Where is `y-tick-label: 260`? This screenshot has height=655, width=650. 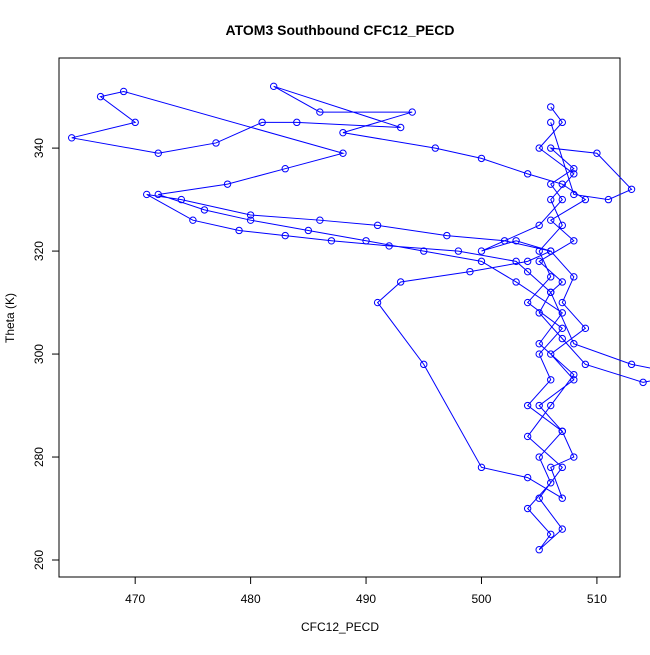
y-tick-label: 260 is located at coordinates (39, 560).